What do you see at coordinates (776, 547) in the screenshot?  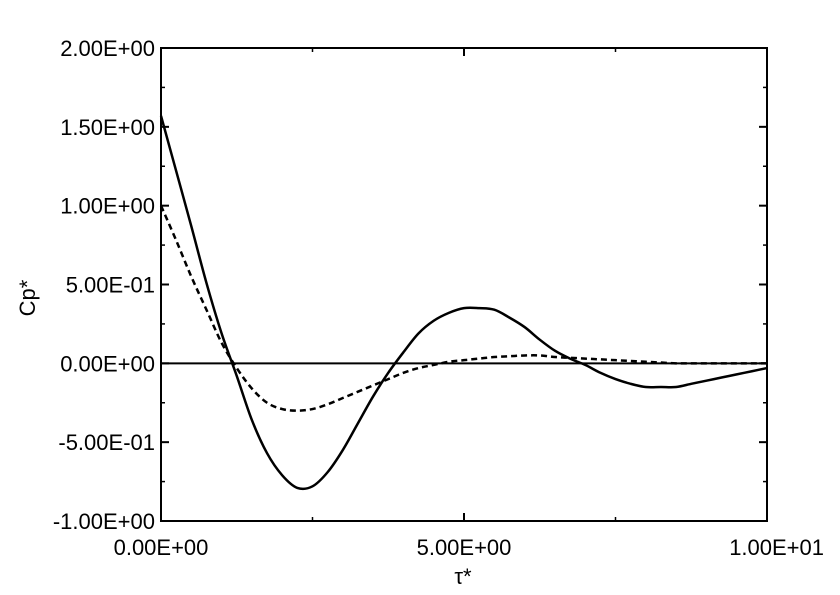 I see `x-tick-label: 1.00E+01` at bounding box center [776, 547].